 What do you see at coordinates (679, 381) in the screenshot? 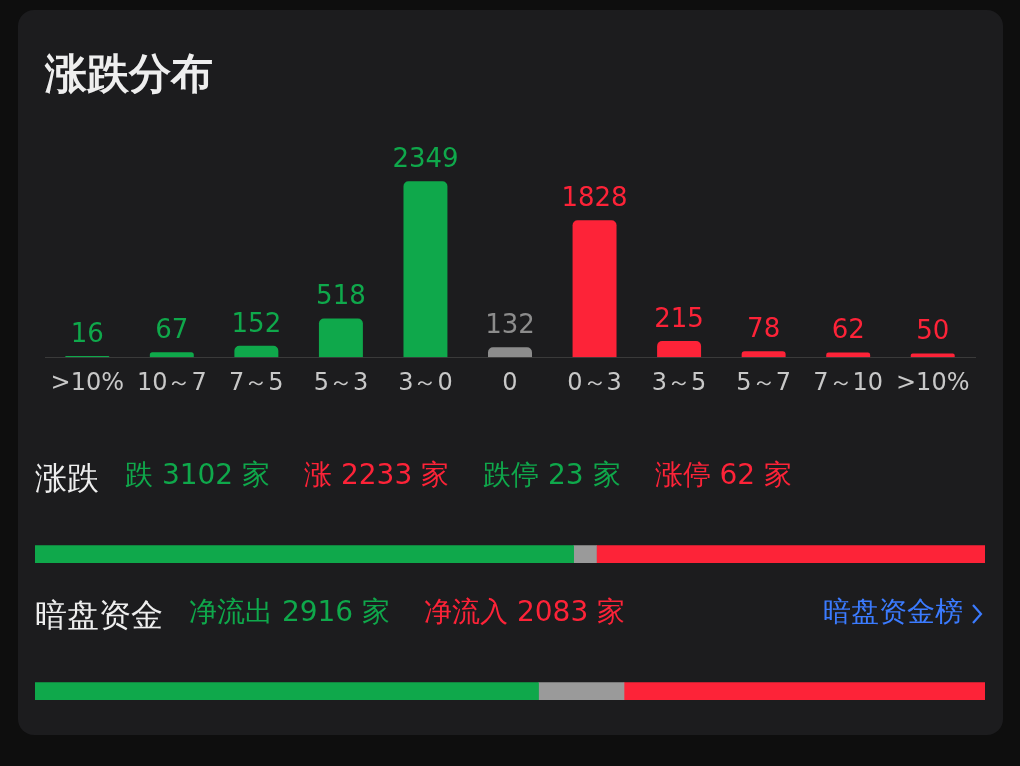
I see `x-tick-label: 3～5` at bounding box center [679, 381].